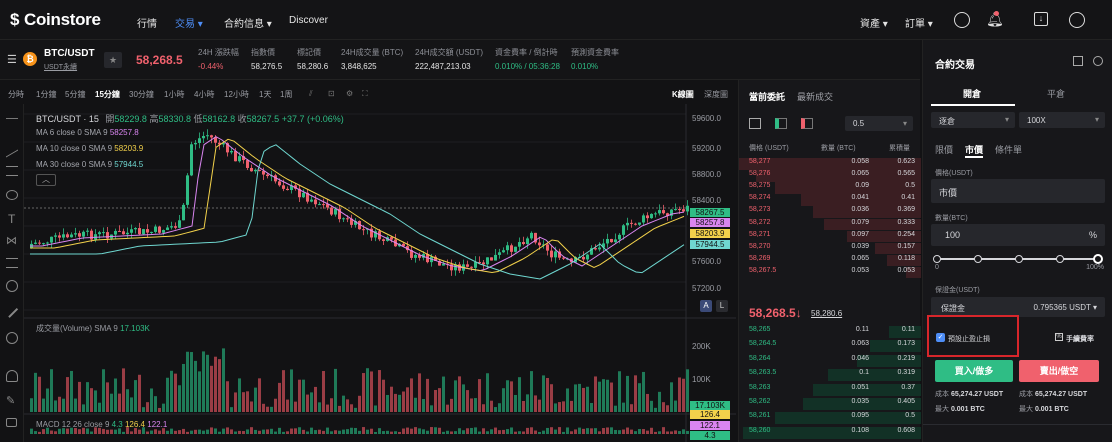 The height and width of the screenshot is (442, 1112). What do you see at coordinates (1059, 337) in the screenshot?
I see `fee-icon: %` at bounding box center [1059, 337].